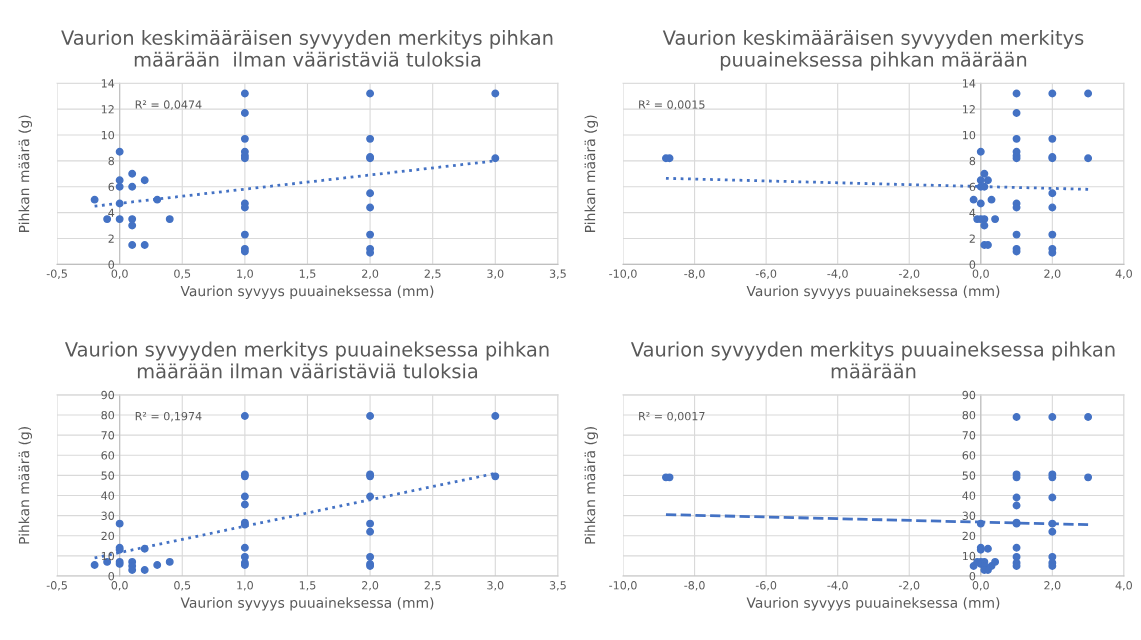  I want to click on chart-title: Vaurion syvyyden merkitys puuaineksessa pihkan määrään ilman vääristäviä tuloksia, so click(306, 360).